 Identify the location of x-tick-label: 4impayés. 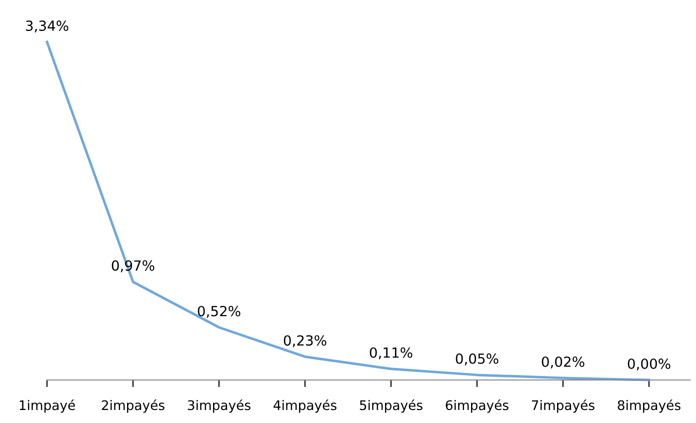
(305, 406).